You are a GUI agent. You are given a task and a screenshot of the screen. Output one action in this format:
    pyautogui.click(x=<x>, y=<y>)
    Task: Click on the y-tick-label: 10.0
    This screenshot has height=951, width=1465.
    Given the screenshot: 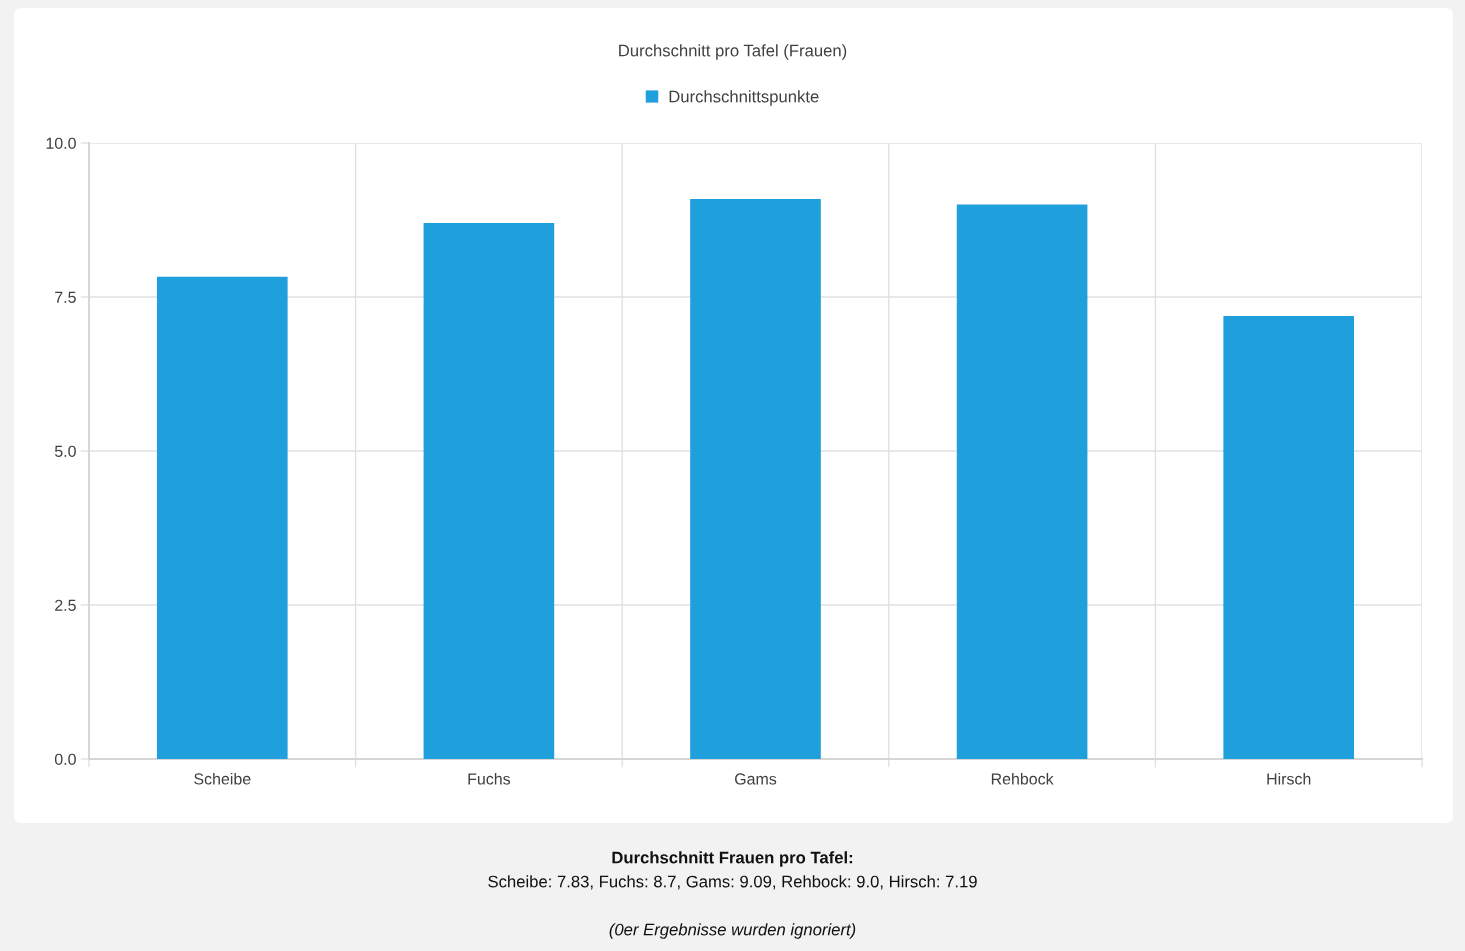 What is the action you would take?
    pyautogui.click(x=61, y=143)
    